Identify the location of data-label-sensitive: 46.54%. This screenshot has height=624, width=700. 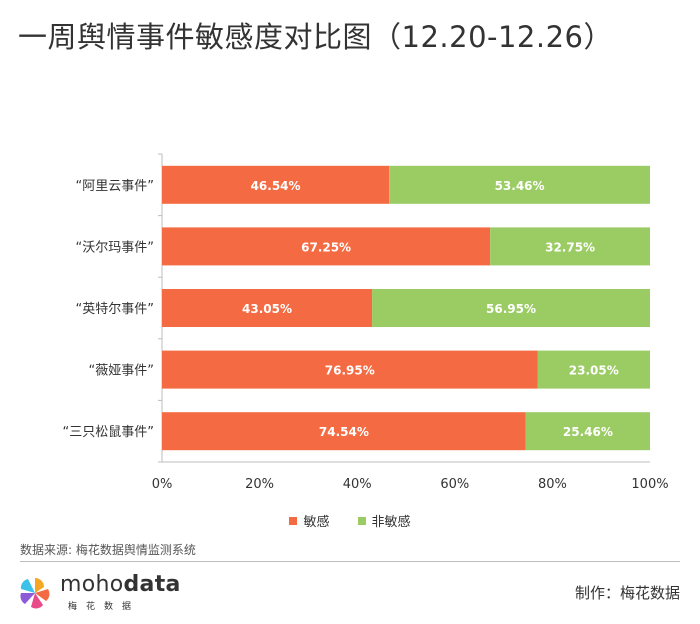
(276, 186).